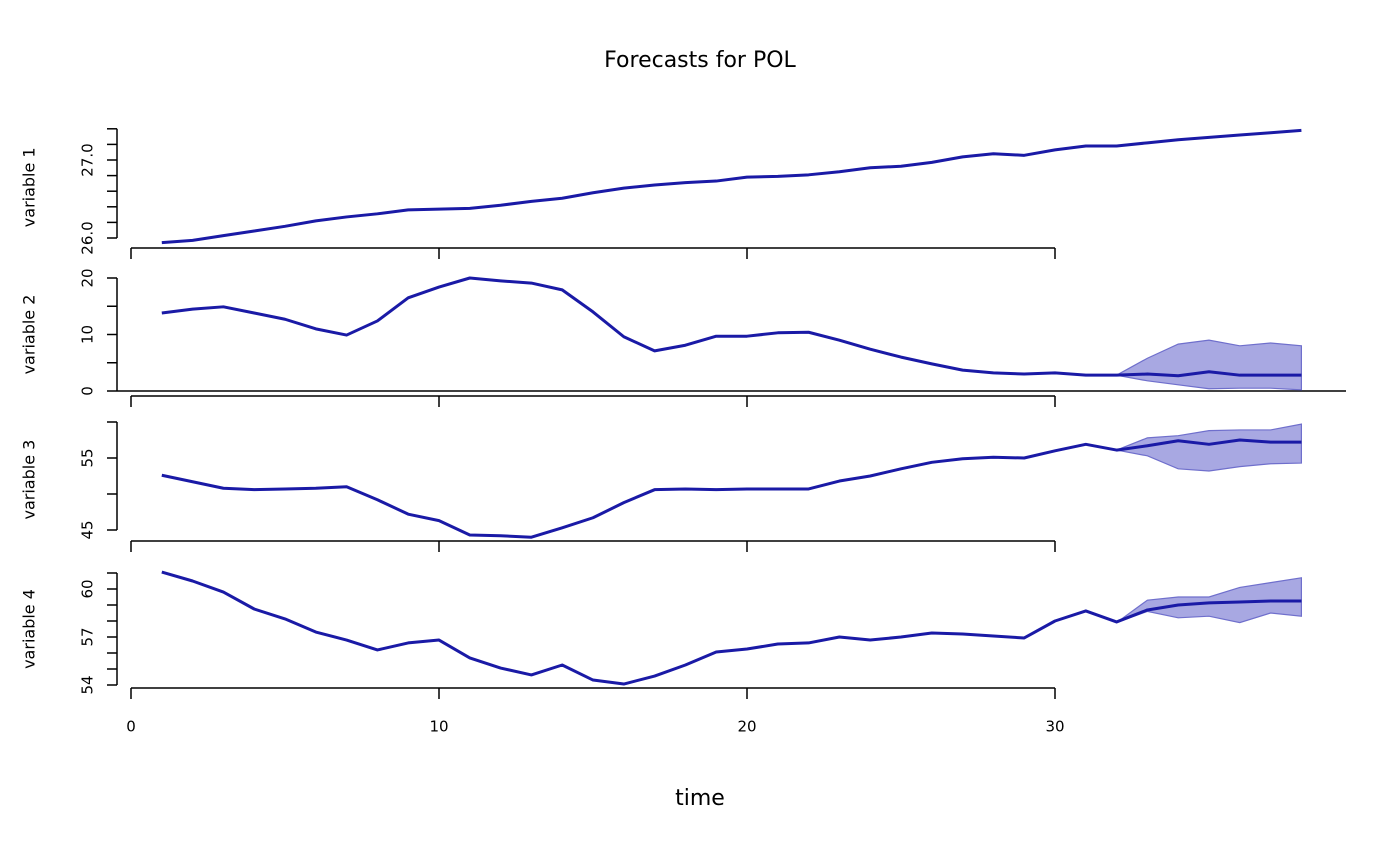  What do you see at coordinates (88, 457) in the screenshot?
I see `y-tick-label: 55` at bounding box center [88, 457].